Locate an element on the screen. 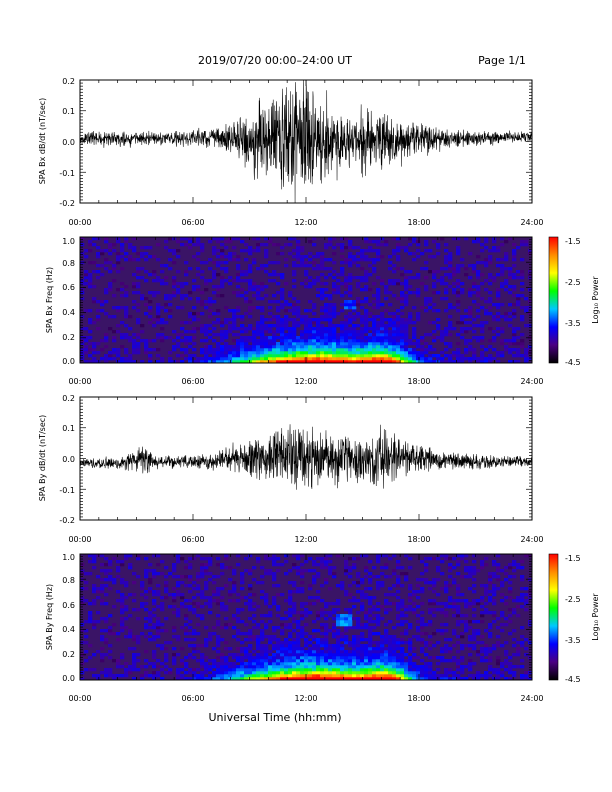  ytick-label: 0.0 is located at coordinates (68, 459).